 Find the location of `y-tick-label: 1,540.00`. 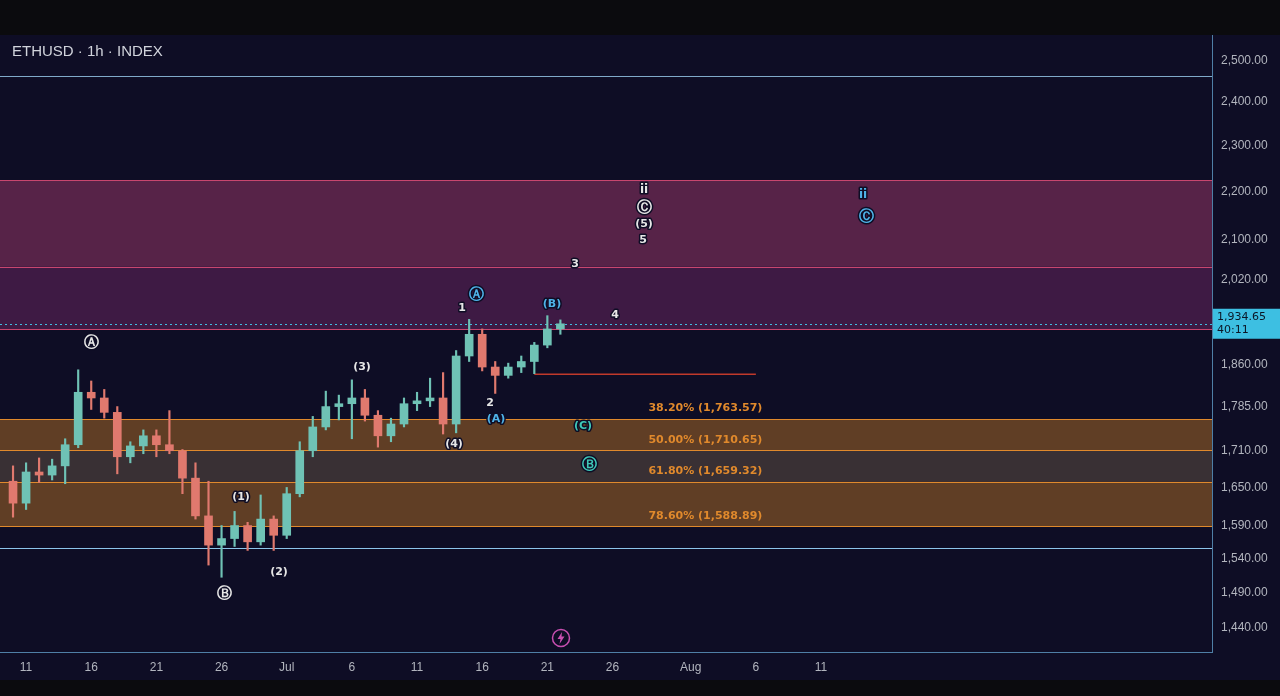

y-tick-label: 1,540.00 is located at coordinates (1245, 557).